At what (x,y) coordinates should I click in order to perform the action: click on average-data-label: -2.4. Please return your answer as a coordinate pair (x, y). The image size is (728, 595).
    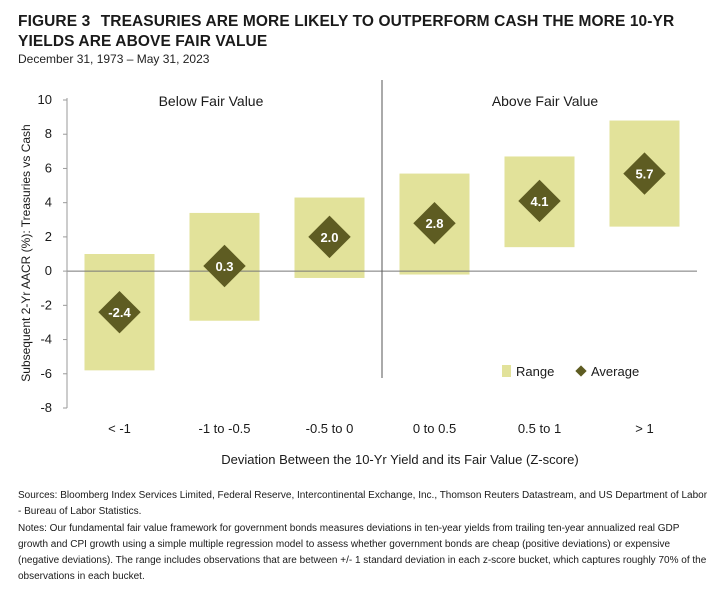
    Looking at the image, I should click on (119, 312).